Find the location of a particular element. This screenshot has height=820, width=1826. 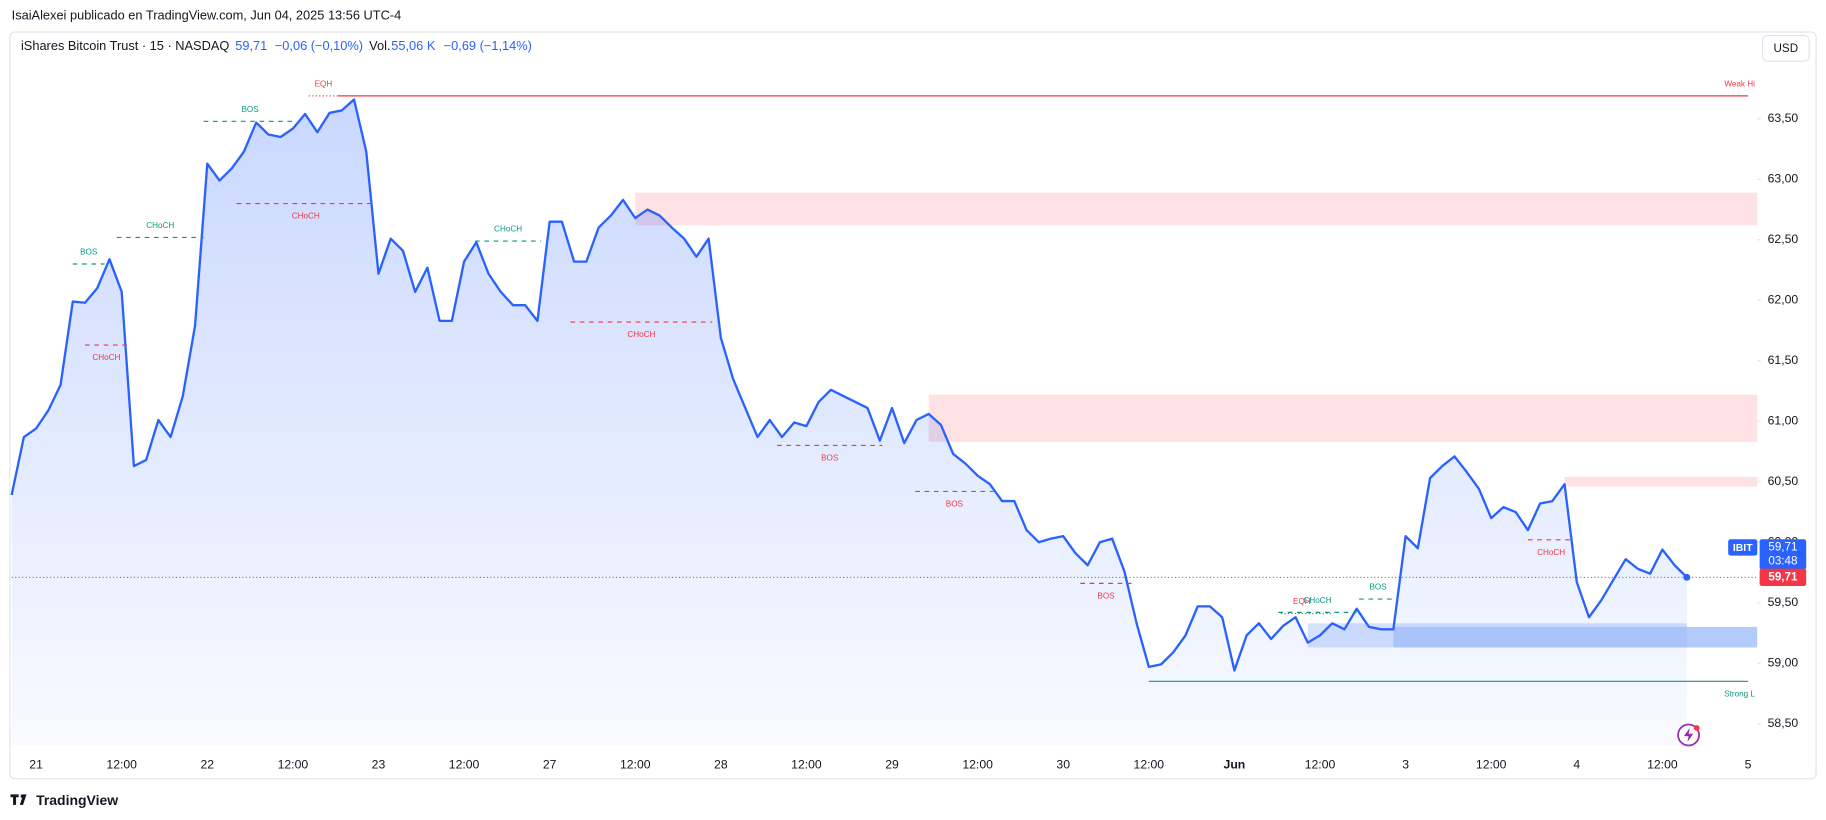

x-tick-label: Jun is located at coordinates (1235, 764).